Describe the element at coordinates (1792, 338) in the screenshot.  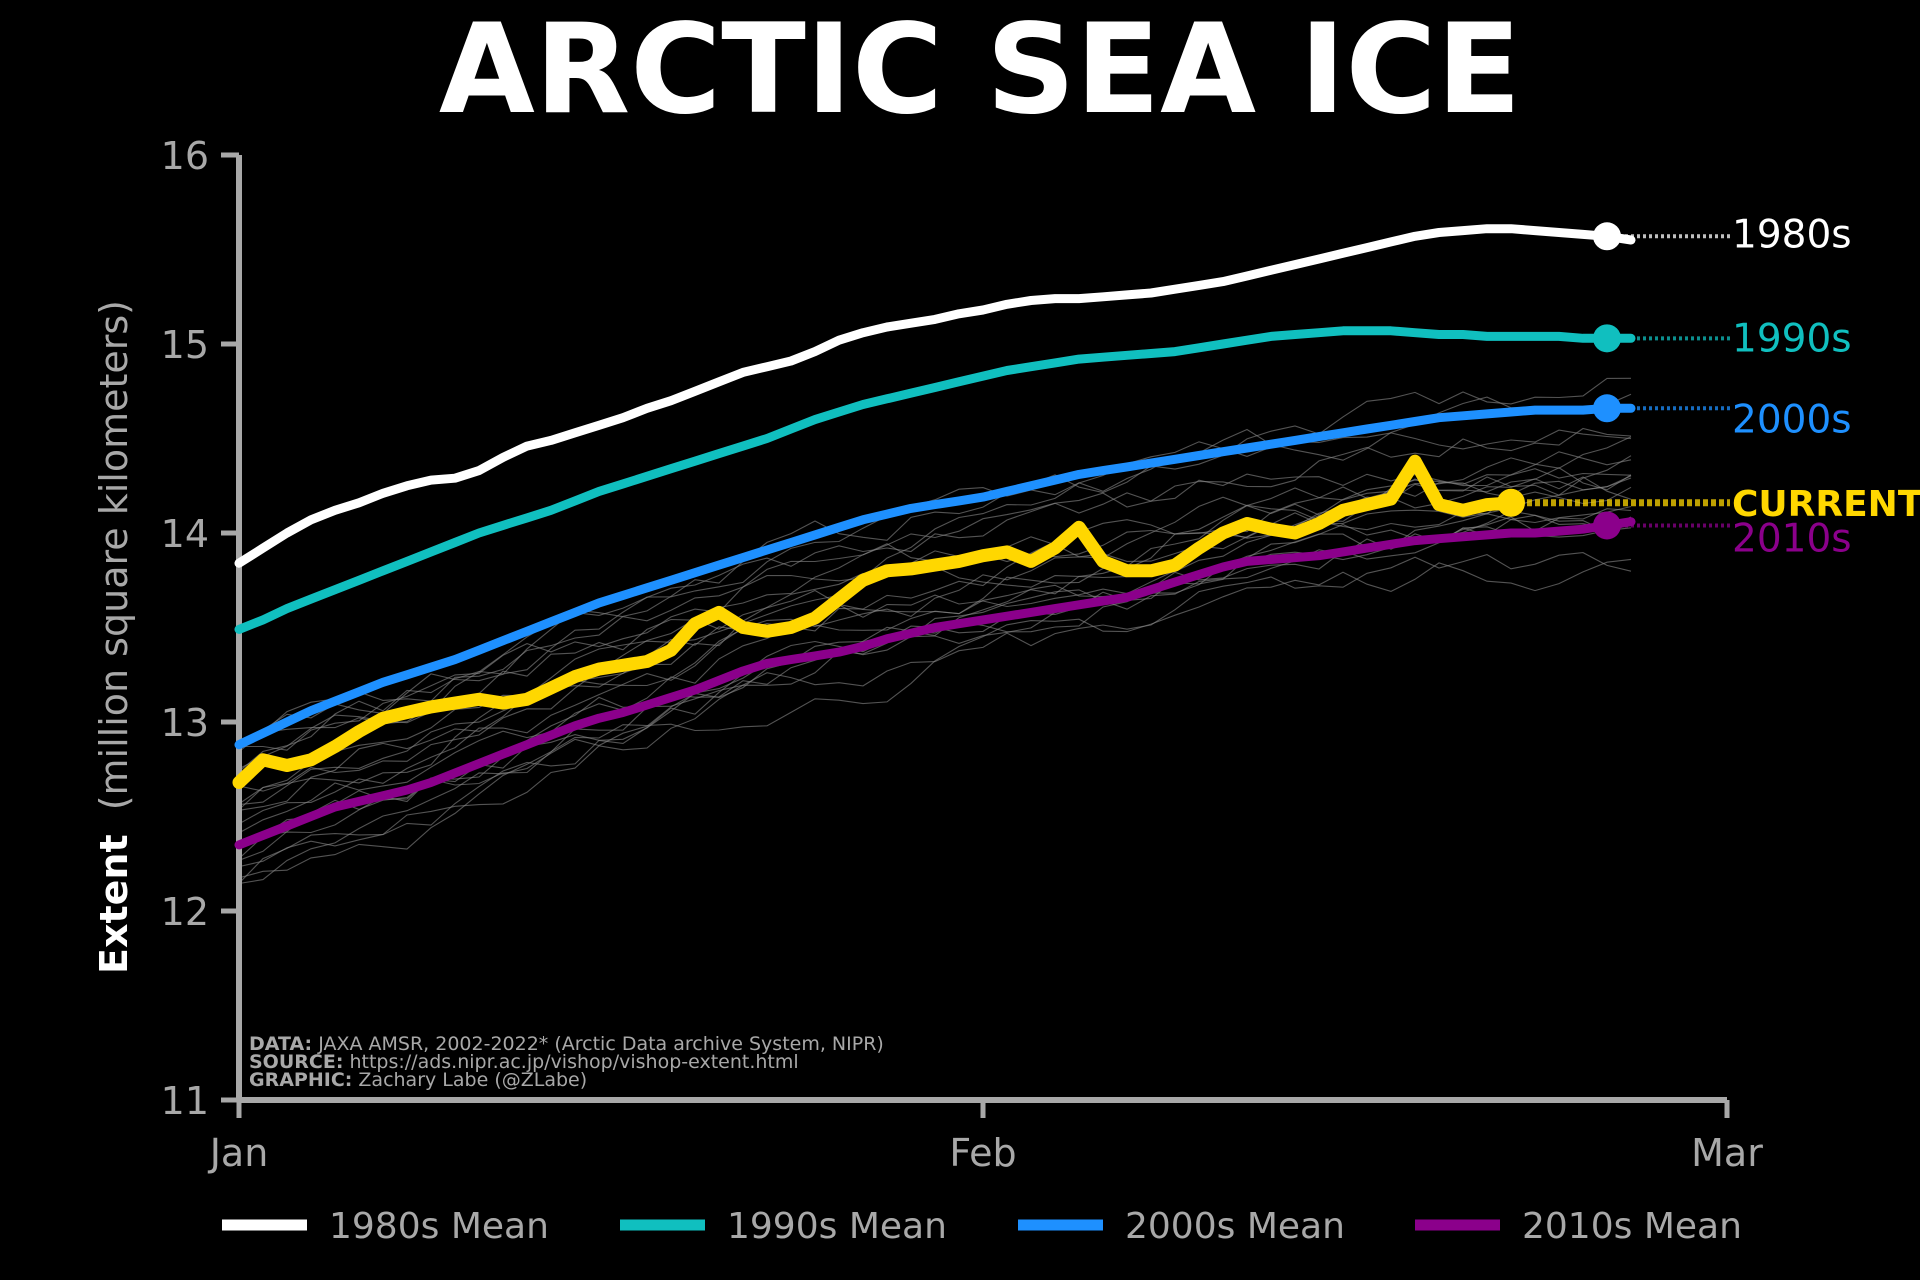
I see `1990s-end-label: 1990s` at that location.